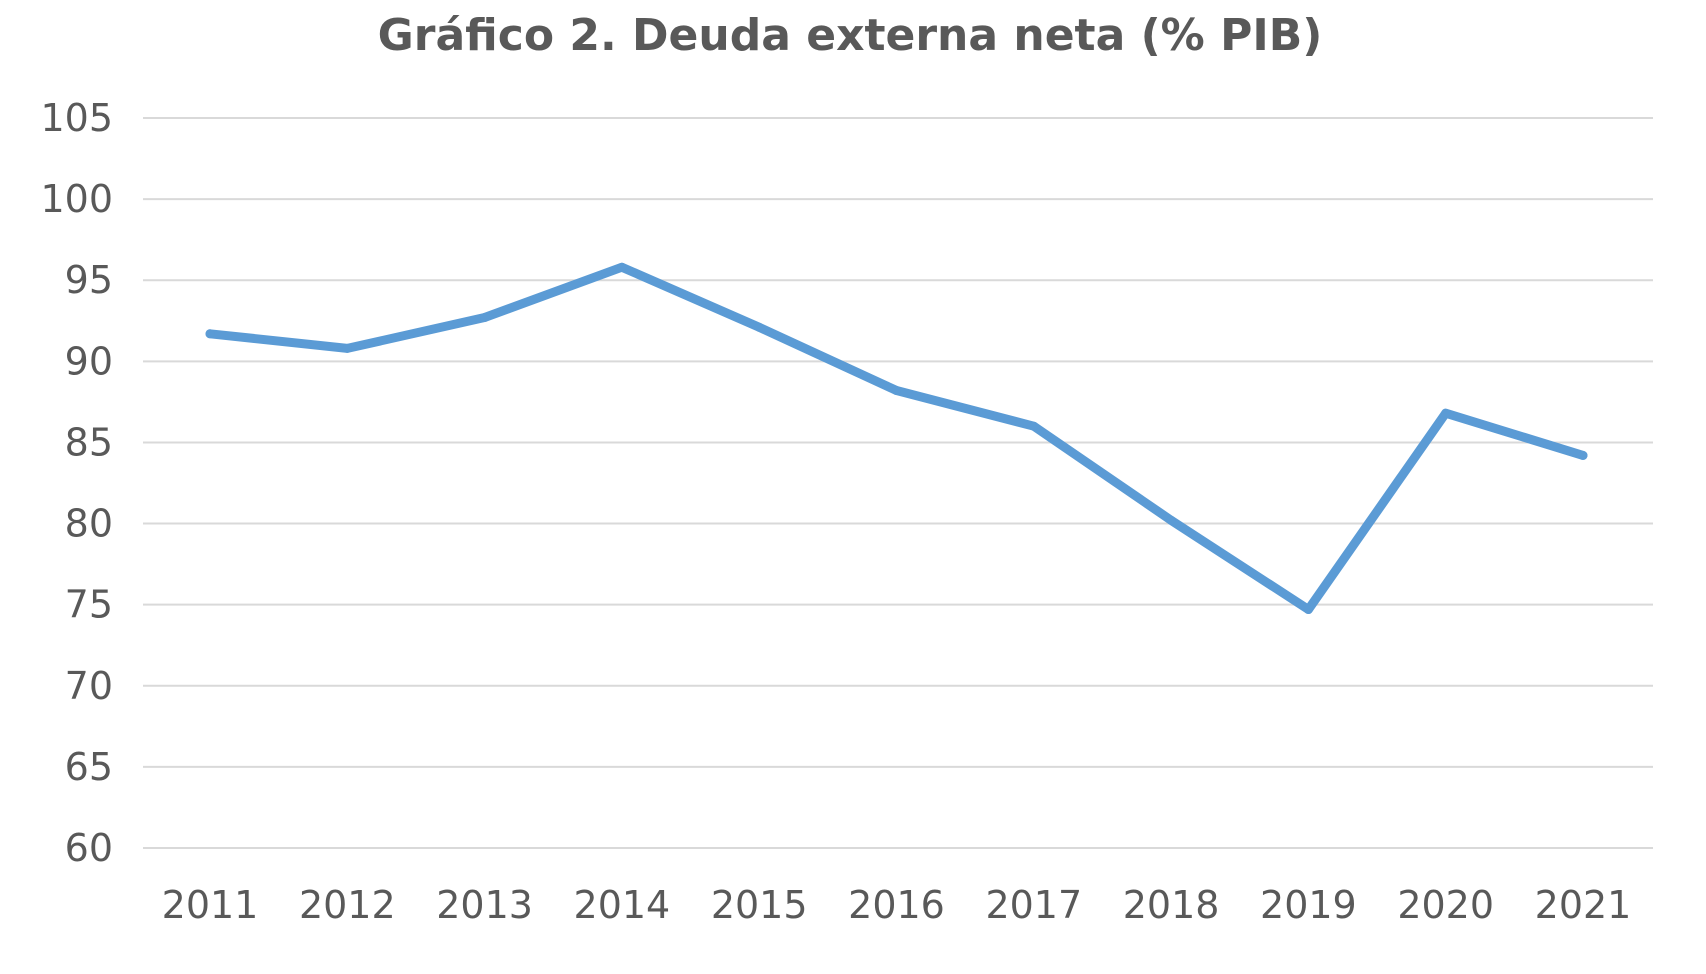  Describe the element at coordinates (1446, 413) in the screenshot. I see `data-point-2020` at that location.